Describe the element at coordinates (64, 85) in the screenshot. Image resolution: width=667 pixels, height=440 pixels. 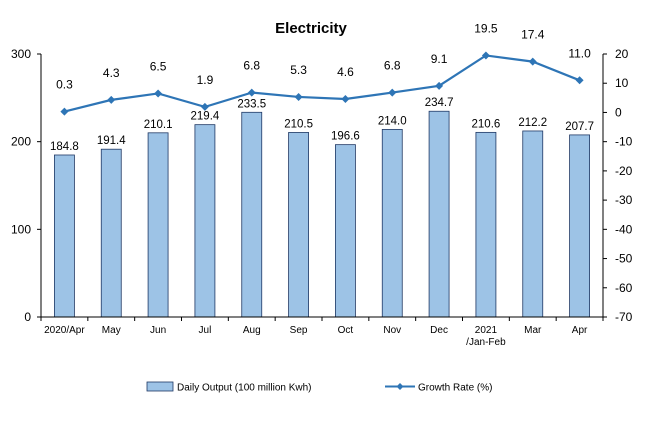
I see `growth-rate-label: 0.3` at that location.